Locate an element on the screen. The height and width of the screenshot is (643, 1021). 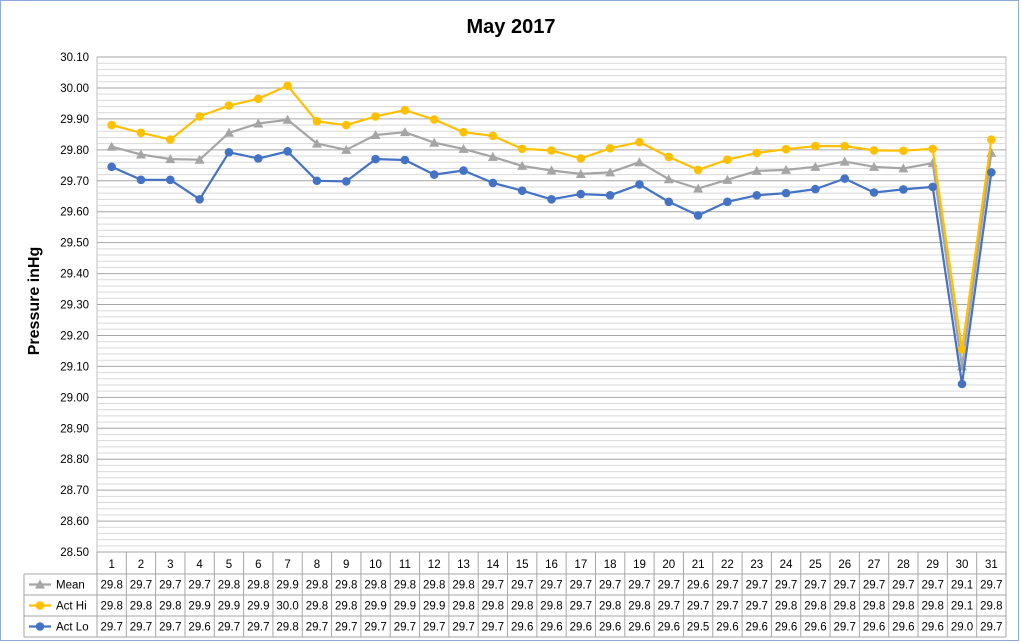
x-tick-label: 2 is located at coordinates (141, 565).